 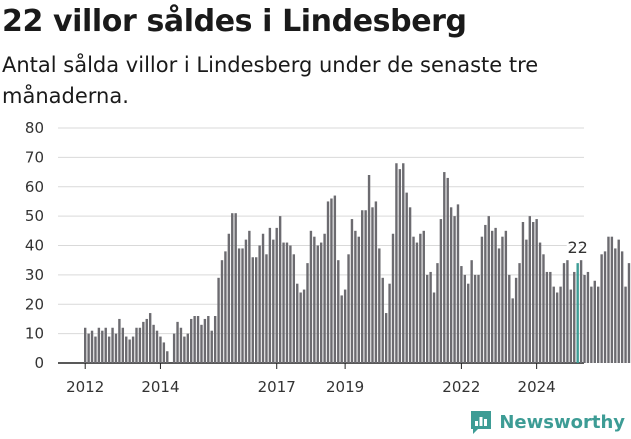 I want to click on x-axis-ticks: 2012 2014 2017 2019 2022 2024, so click(x=311, y=379).